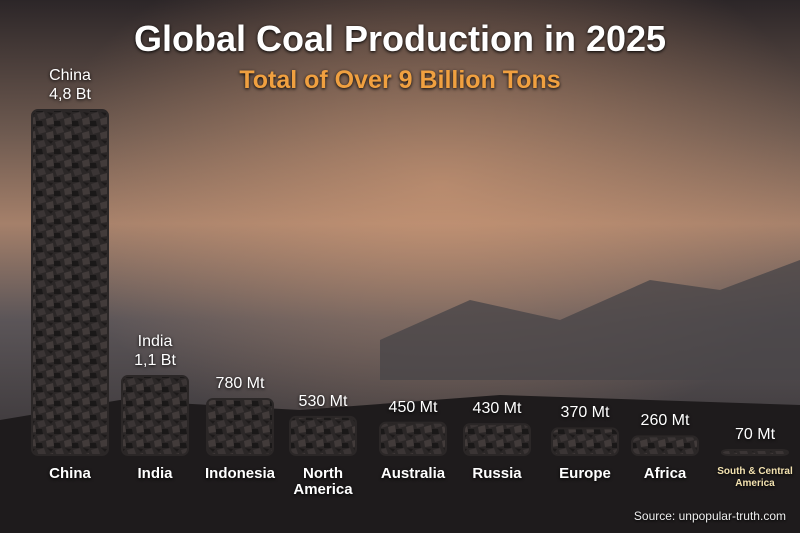  What do you see at coordinates (590, 320) in the screenshot?
I see `mountains` at bounding box center [590, 320].